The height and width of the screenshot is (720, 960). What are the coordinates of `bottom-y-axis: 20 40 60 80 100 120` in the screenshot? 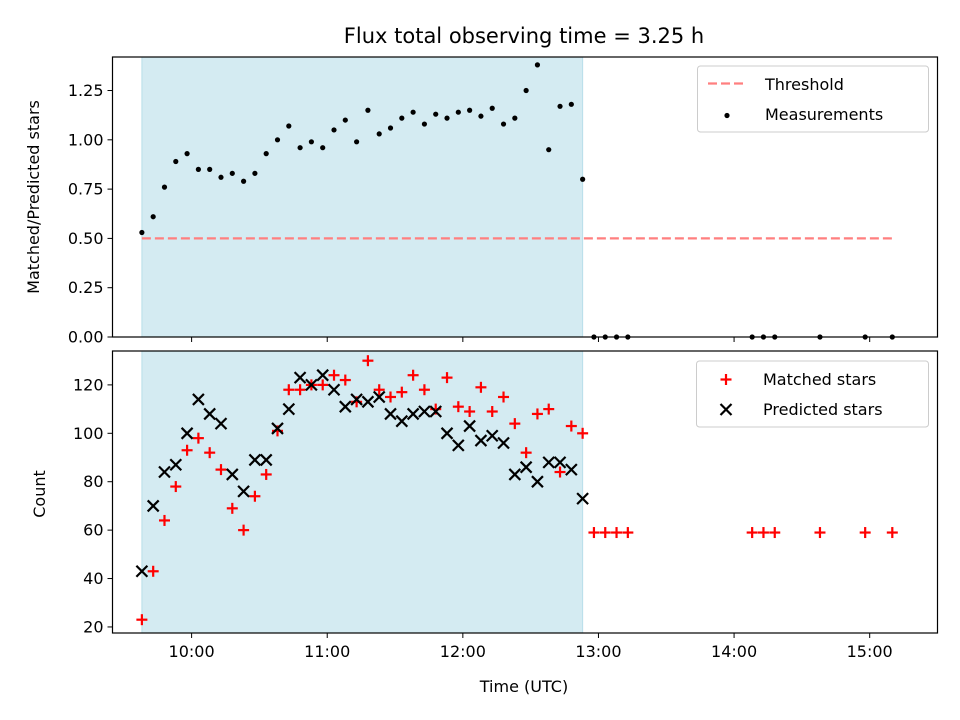 It's located at (93, 505).